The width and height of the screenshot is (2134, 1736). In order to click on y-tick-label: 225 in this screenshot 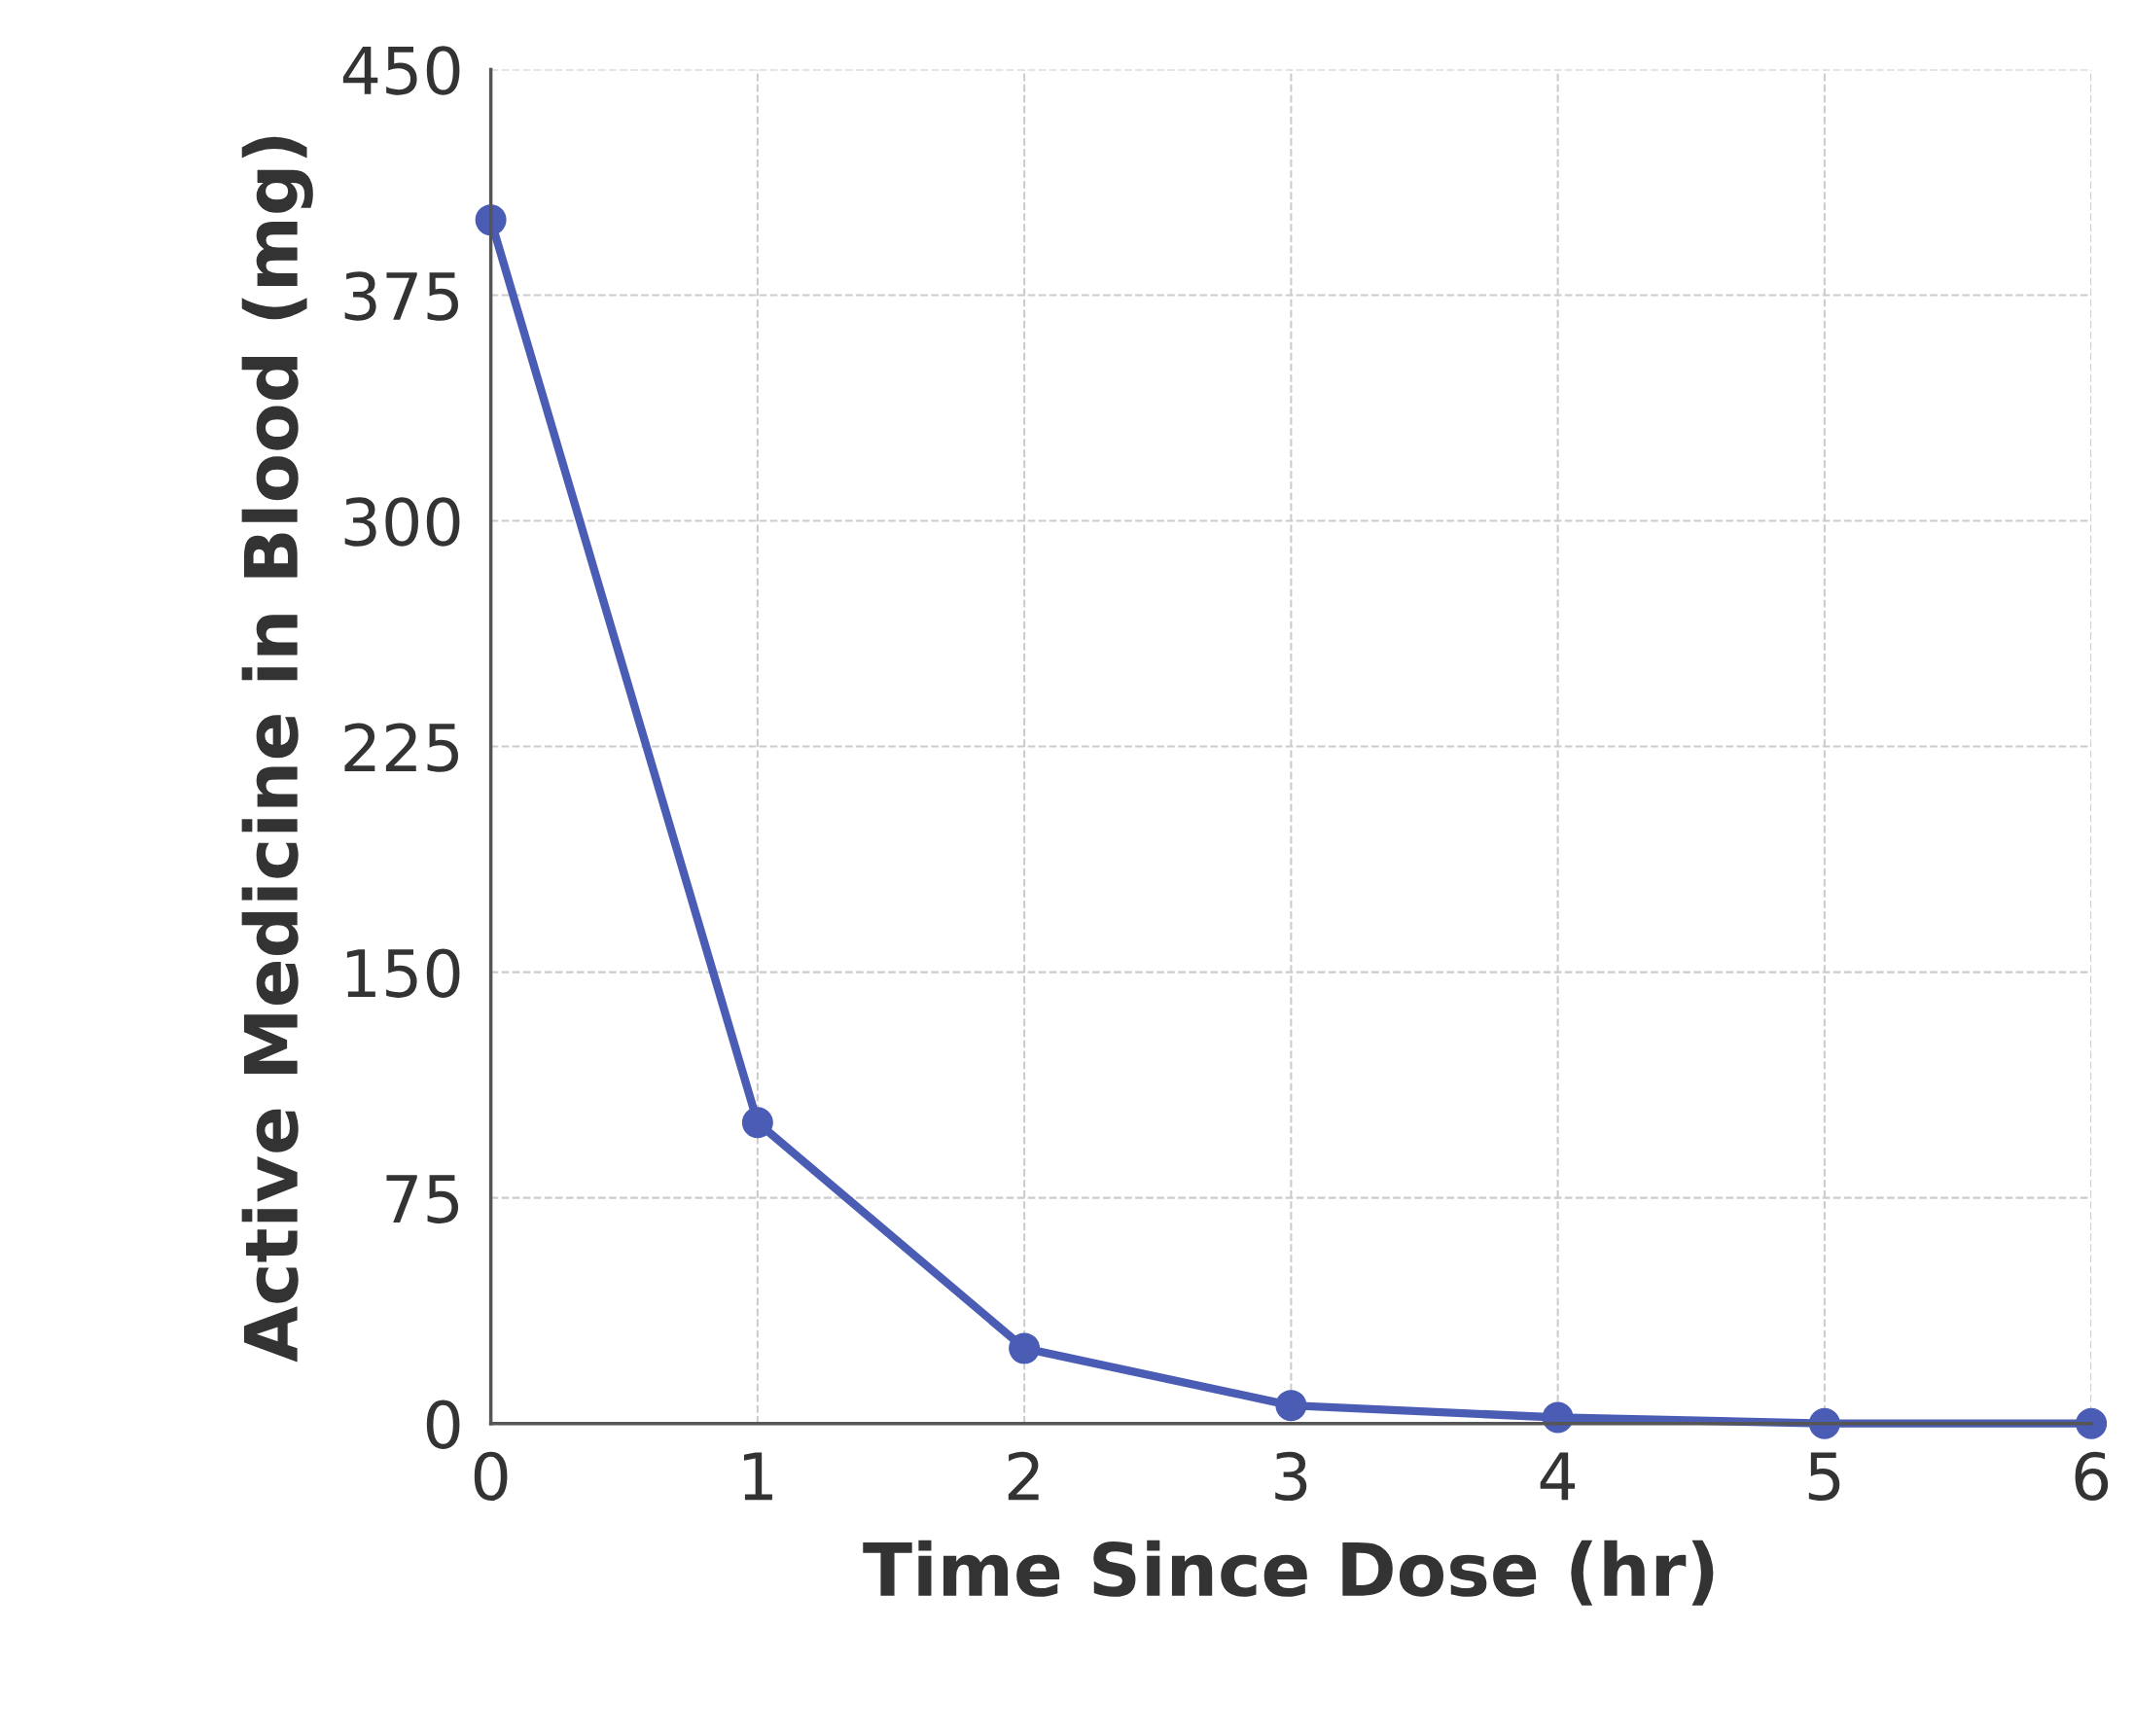, I will do `click(402, 748)`.